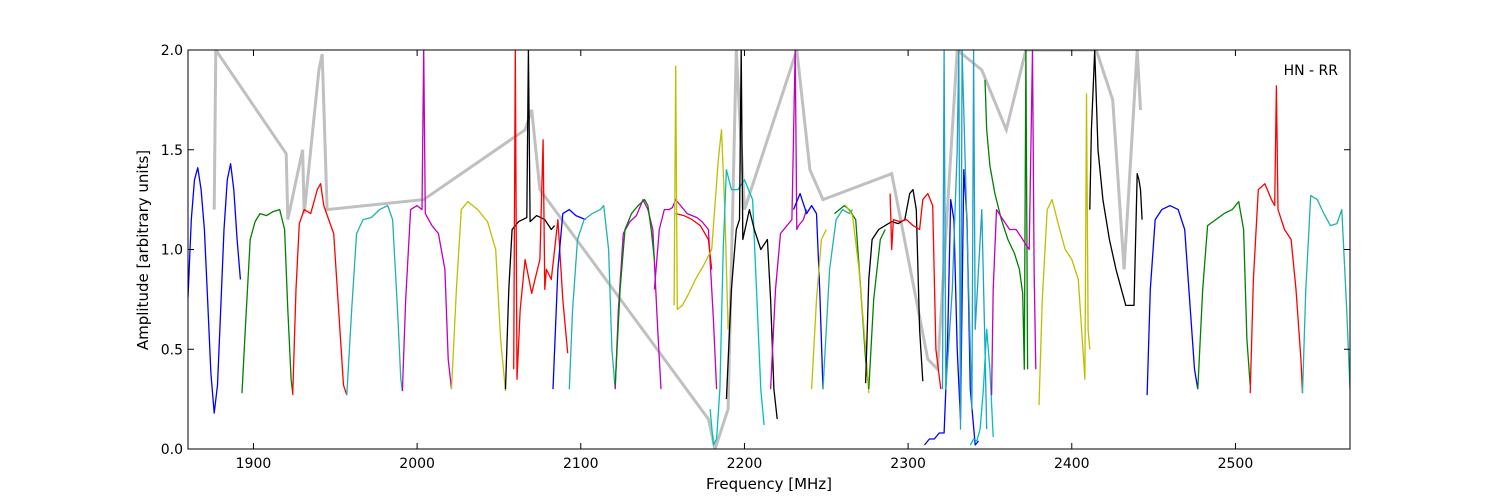 Image resolution: width=1500 pixels, height=500 pixels. I want to click on y-axis-label: Amplitude [arbitrary units], so click(143, 250).